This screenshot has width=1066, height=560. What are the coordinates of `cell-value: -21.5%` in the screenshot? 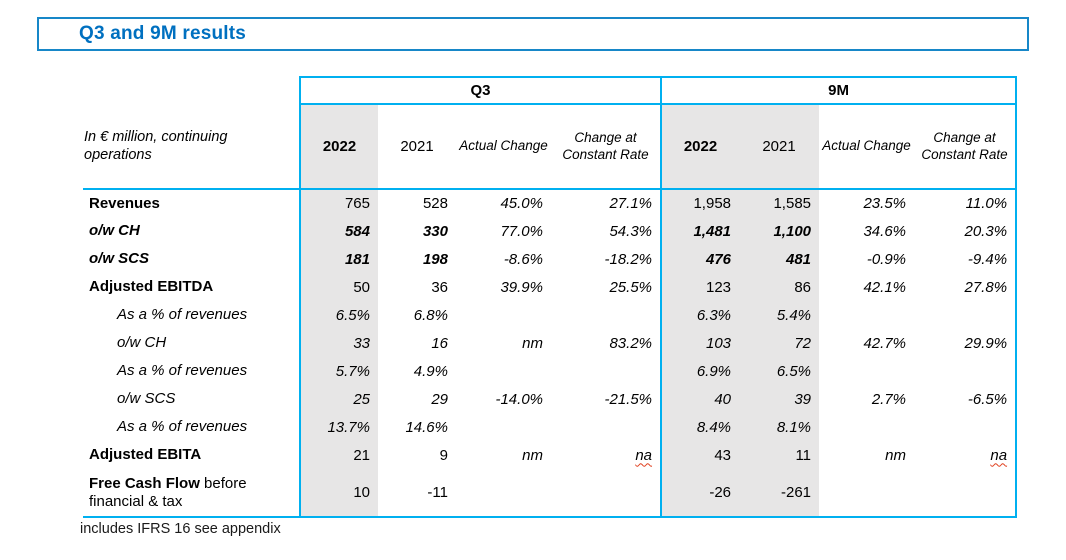 It's located at (628, 399).